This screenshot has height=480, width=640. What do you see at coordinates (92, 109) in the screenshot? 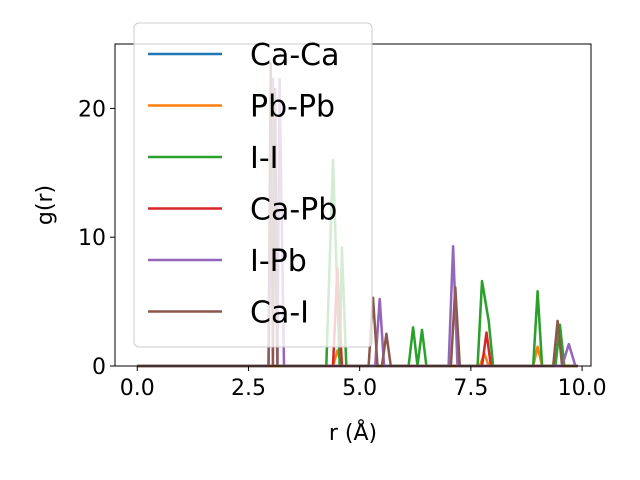
I see `y-tick-label: 20` at bounding box center [92, 109].